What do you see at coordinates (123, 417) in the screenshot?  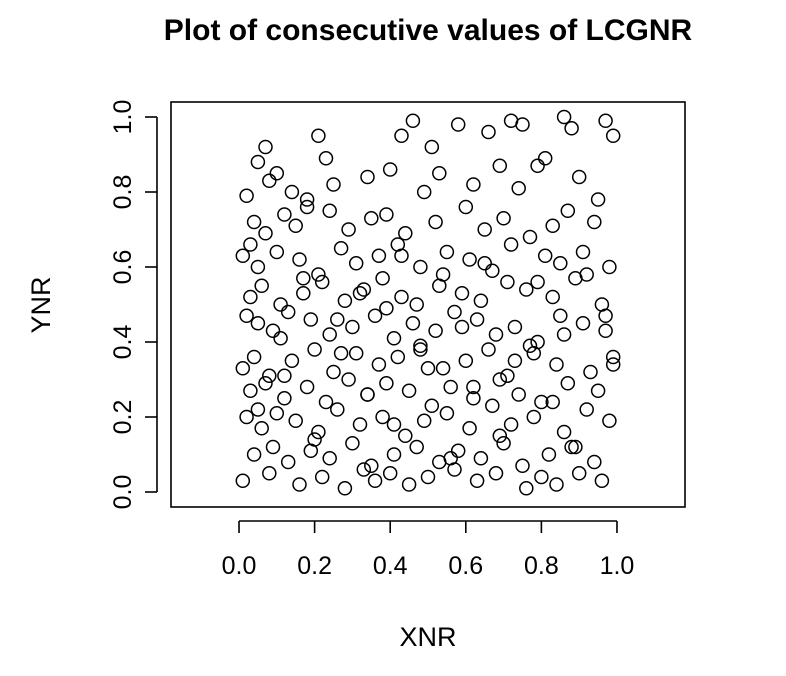 I see `y-tick-label: 0.2` at bounding box center [123, 417].